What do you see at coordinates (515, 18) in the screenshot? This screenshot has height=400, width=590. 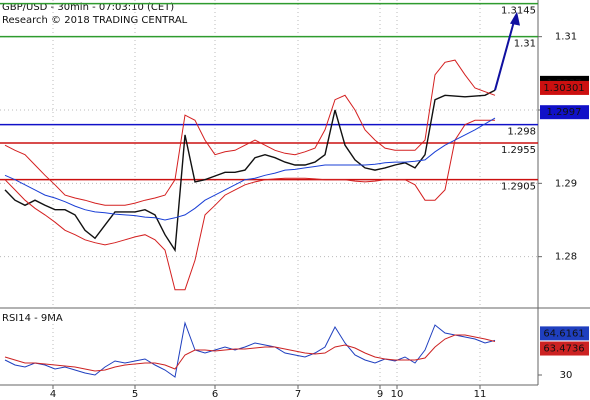 I see `arrow-head` at bounding box center [515, 18].